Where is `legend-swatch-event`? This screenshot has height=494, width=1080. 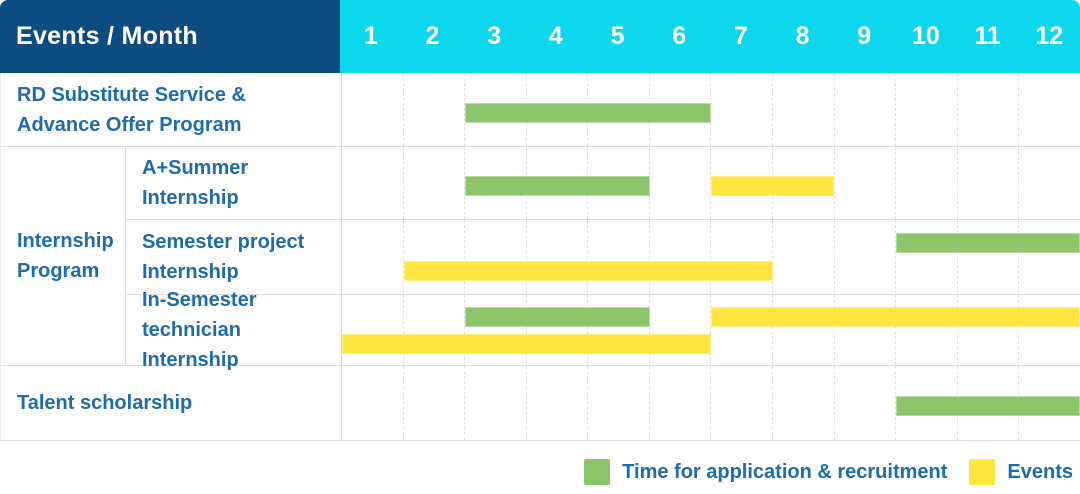
legend-swatch-event is located at coordinates (982, 472).